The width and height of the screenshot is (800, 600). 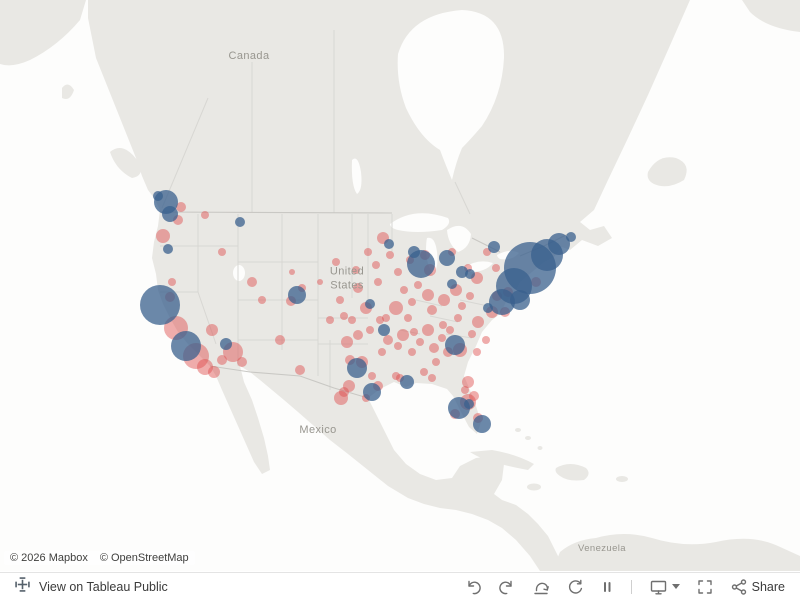 What do you see at coordinates (607, 587) in the screenshot?
I see `pause-button` at bounding box center [607, 587].